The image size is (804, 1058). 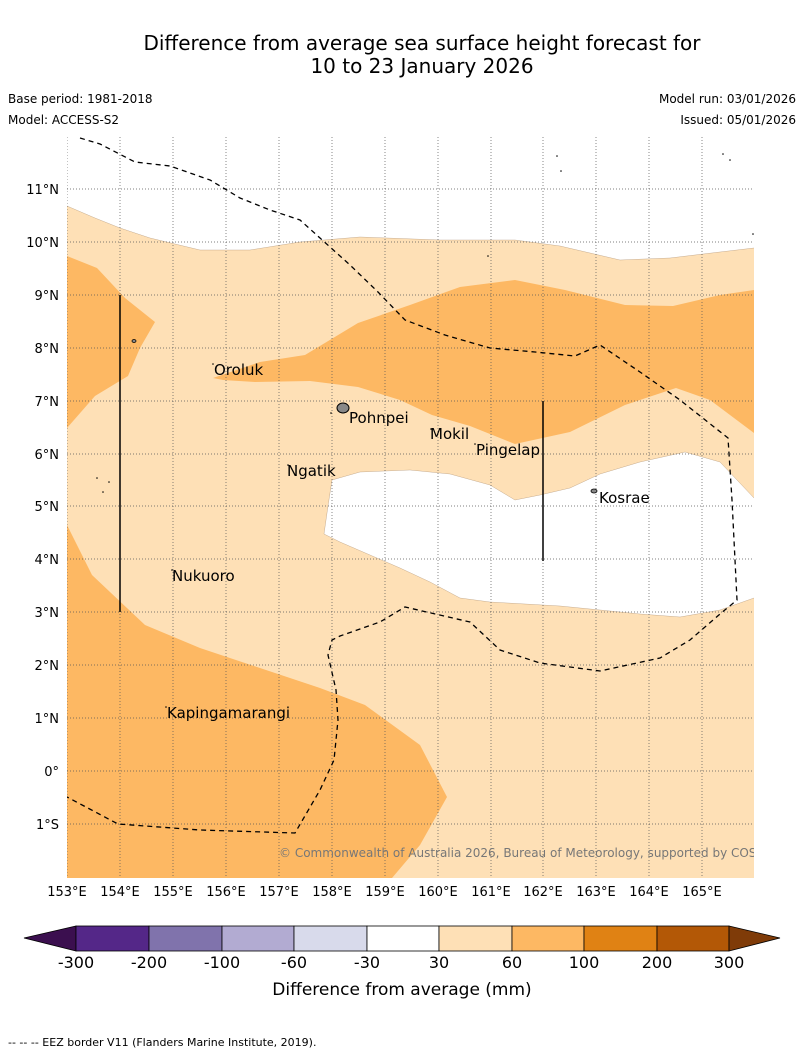 I want to click on lat-label: 1°S, so click(x=47, y=825).